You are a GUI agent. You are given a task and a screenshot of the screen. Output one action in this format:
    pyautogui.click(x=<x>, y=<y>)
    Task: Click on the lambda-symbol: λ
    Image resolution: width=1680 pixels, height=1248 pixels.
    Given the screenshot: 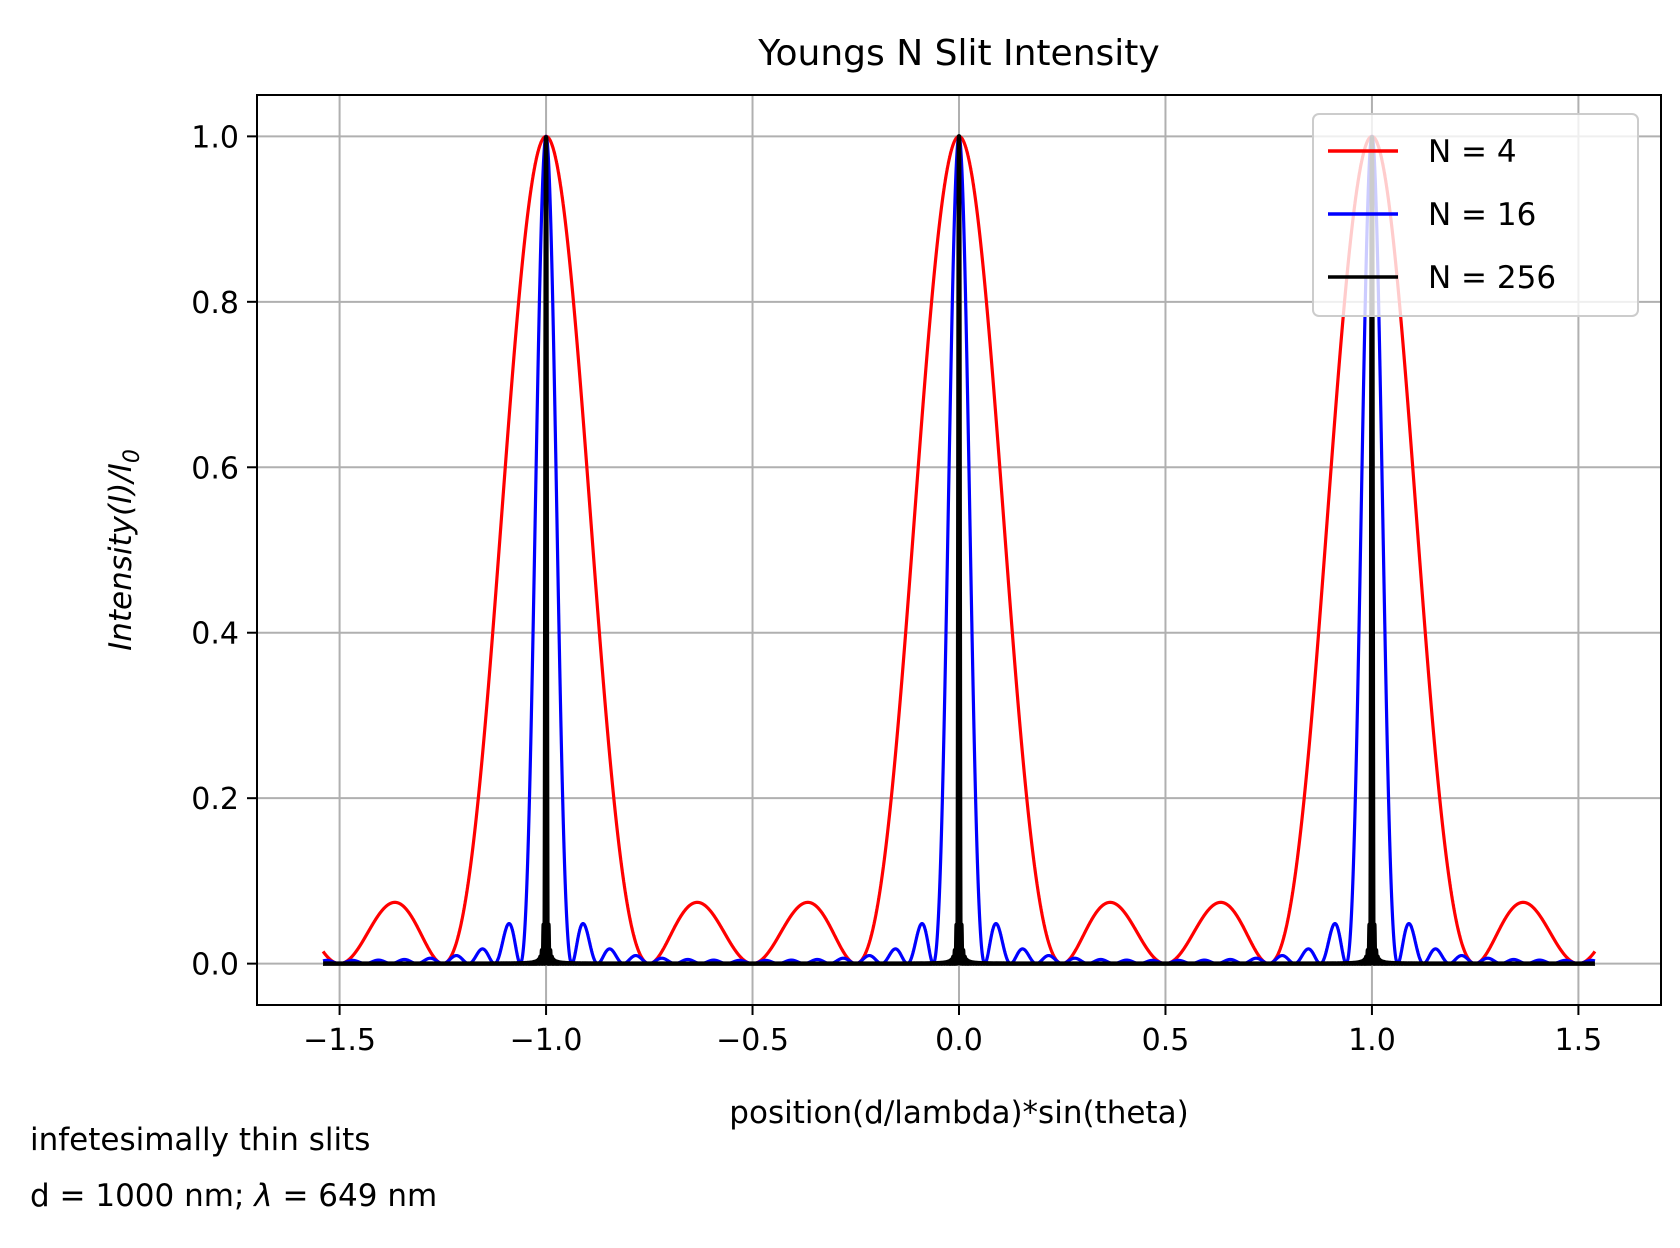 What is the action you would take?
    pyautogui.click(x=263, y=1196)
    